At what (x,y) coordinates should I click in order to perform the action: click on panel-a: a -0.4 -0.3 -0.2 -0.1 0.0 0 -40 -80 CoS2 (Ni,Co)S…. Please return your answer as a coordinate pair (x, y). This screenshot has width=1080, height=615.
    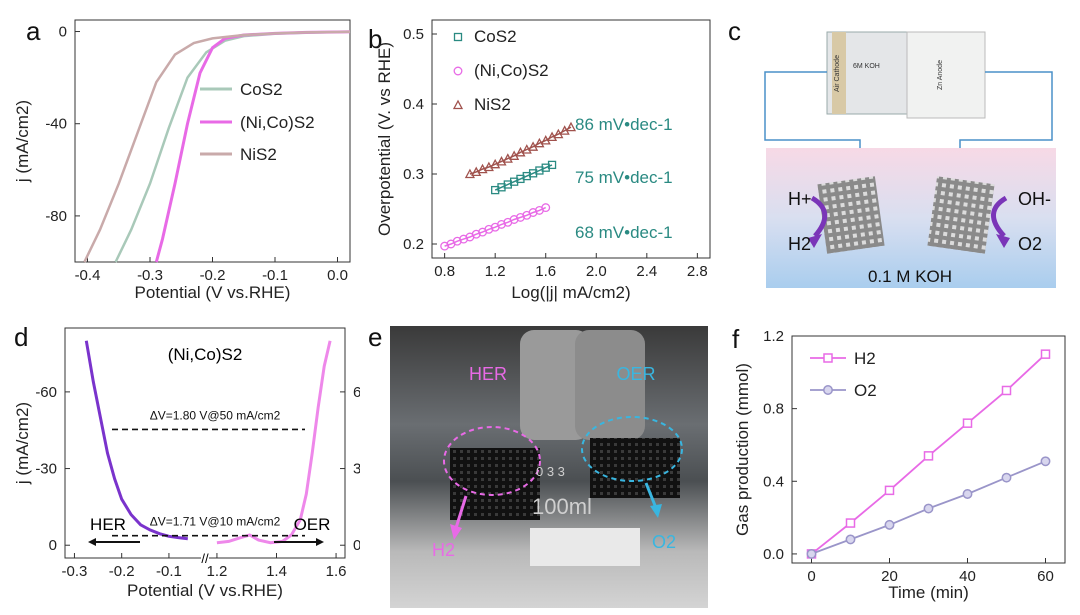
    Looking at the image, I should click on (182, 159).